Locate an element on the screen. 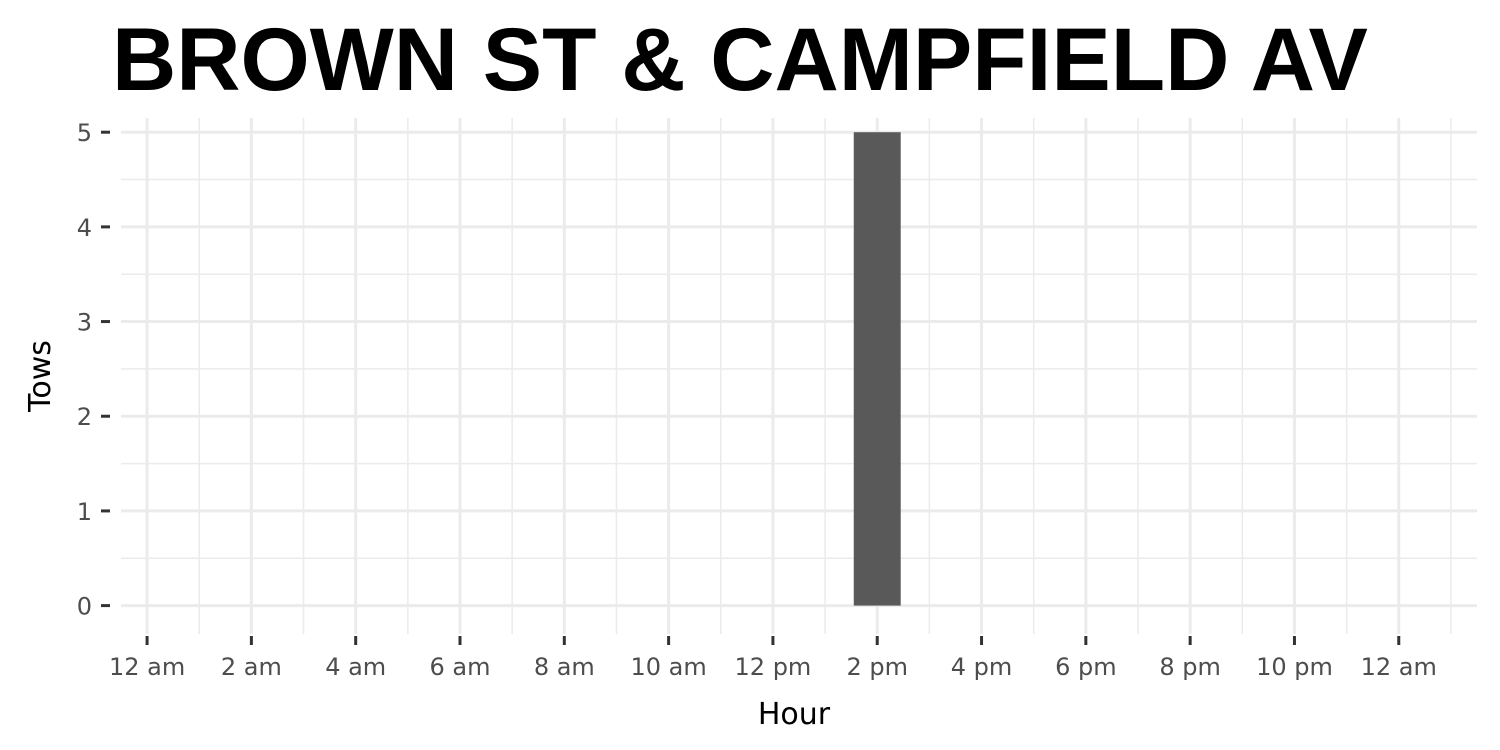 The height and width of the screenshot is (750, 1500). y-tick-label: 2 is located at coordinates (84, 417).